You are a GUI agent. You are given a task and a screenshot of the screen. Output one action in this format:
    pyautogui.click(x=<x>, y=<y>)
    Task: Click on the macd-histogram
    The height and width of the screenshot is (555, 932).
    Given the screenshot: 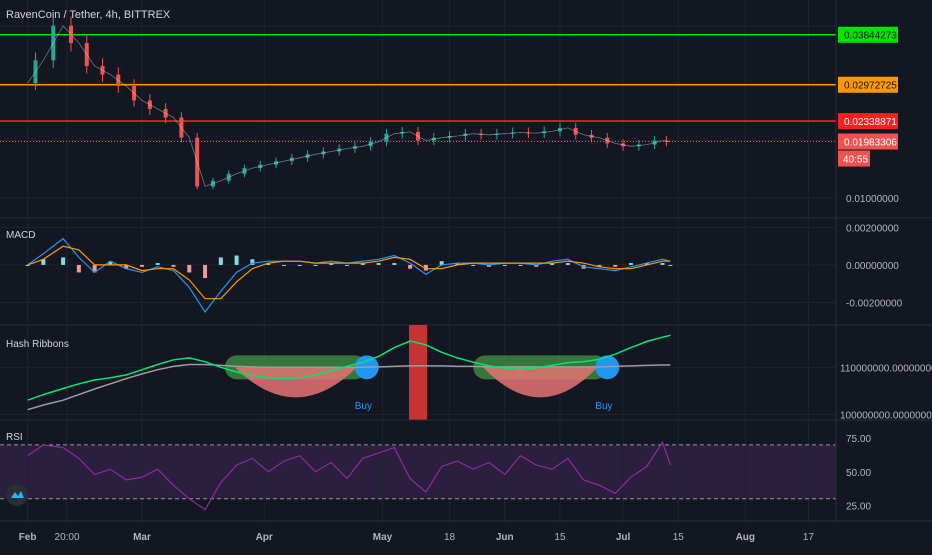 What is the action you would take?
    pyautogui.click(x=349, y=267)
    